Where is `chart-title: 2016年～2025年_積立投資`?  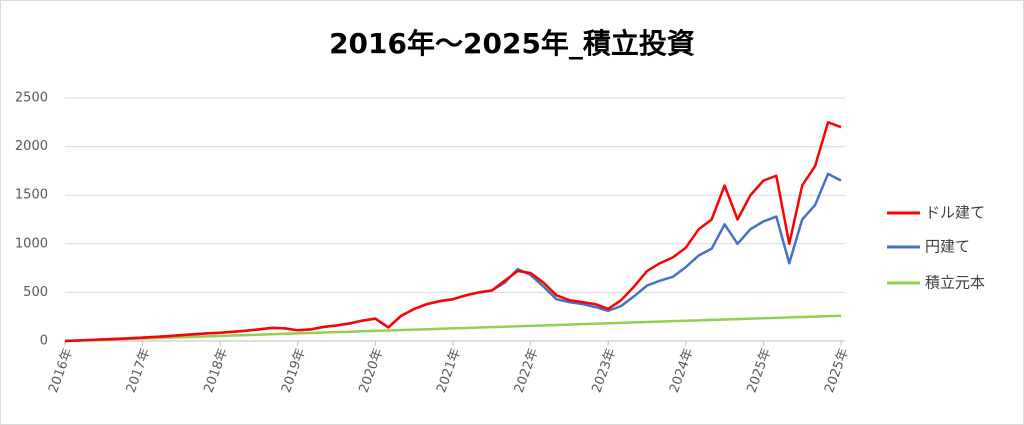
chart-title: 2016年～2025年_積立投資 is located at coordinates (512, 43).